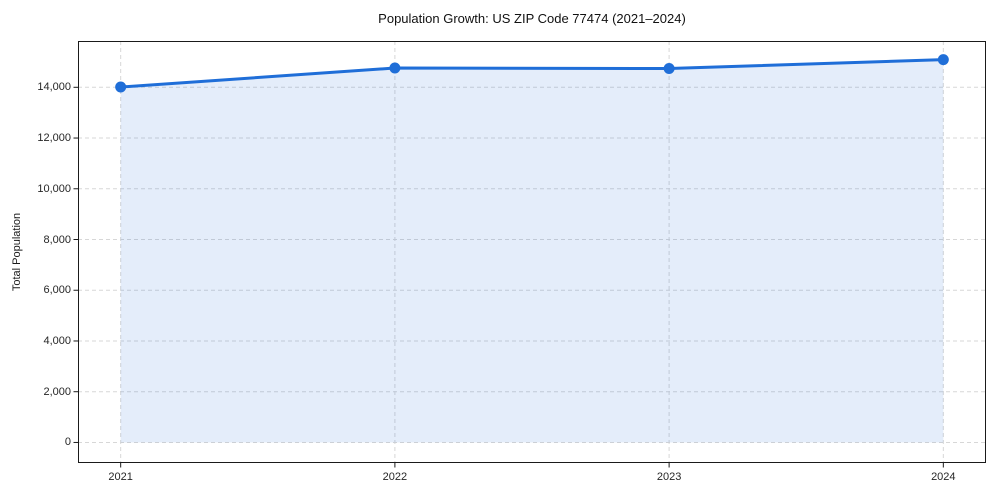 Image resolution: width=1000 pixels, height=500 pixels. Describe the element at coordinates (120, 477) in the screenshot. I see `x-tick-label: 2021` at that location.